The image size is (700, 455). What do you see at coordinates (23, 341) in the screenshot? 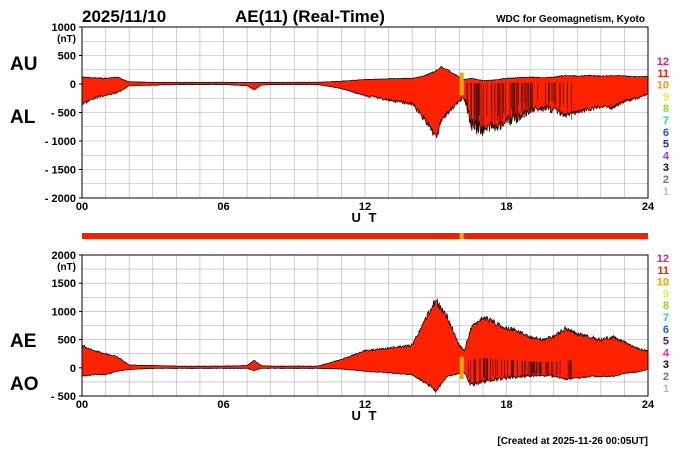
I see `index-label-ae: AE` at bounding box center [23, 341].